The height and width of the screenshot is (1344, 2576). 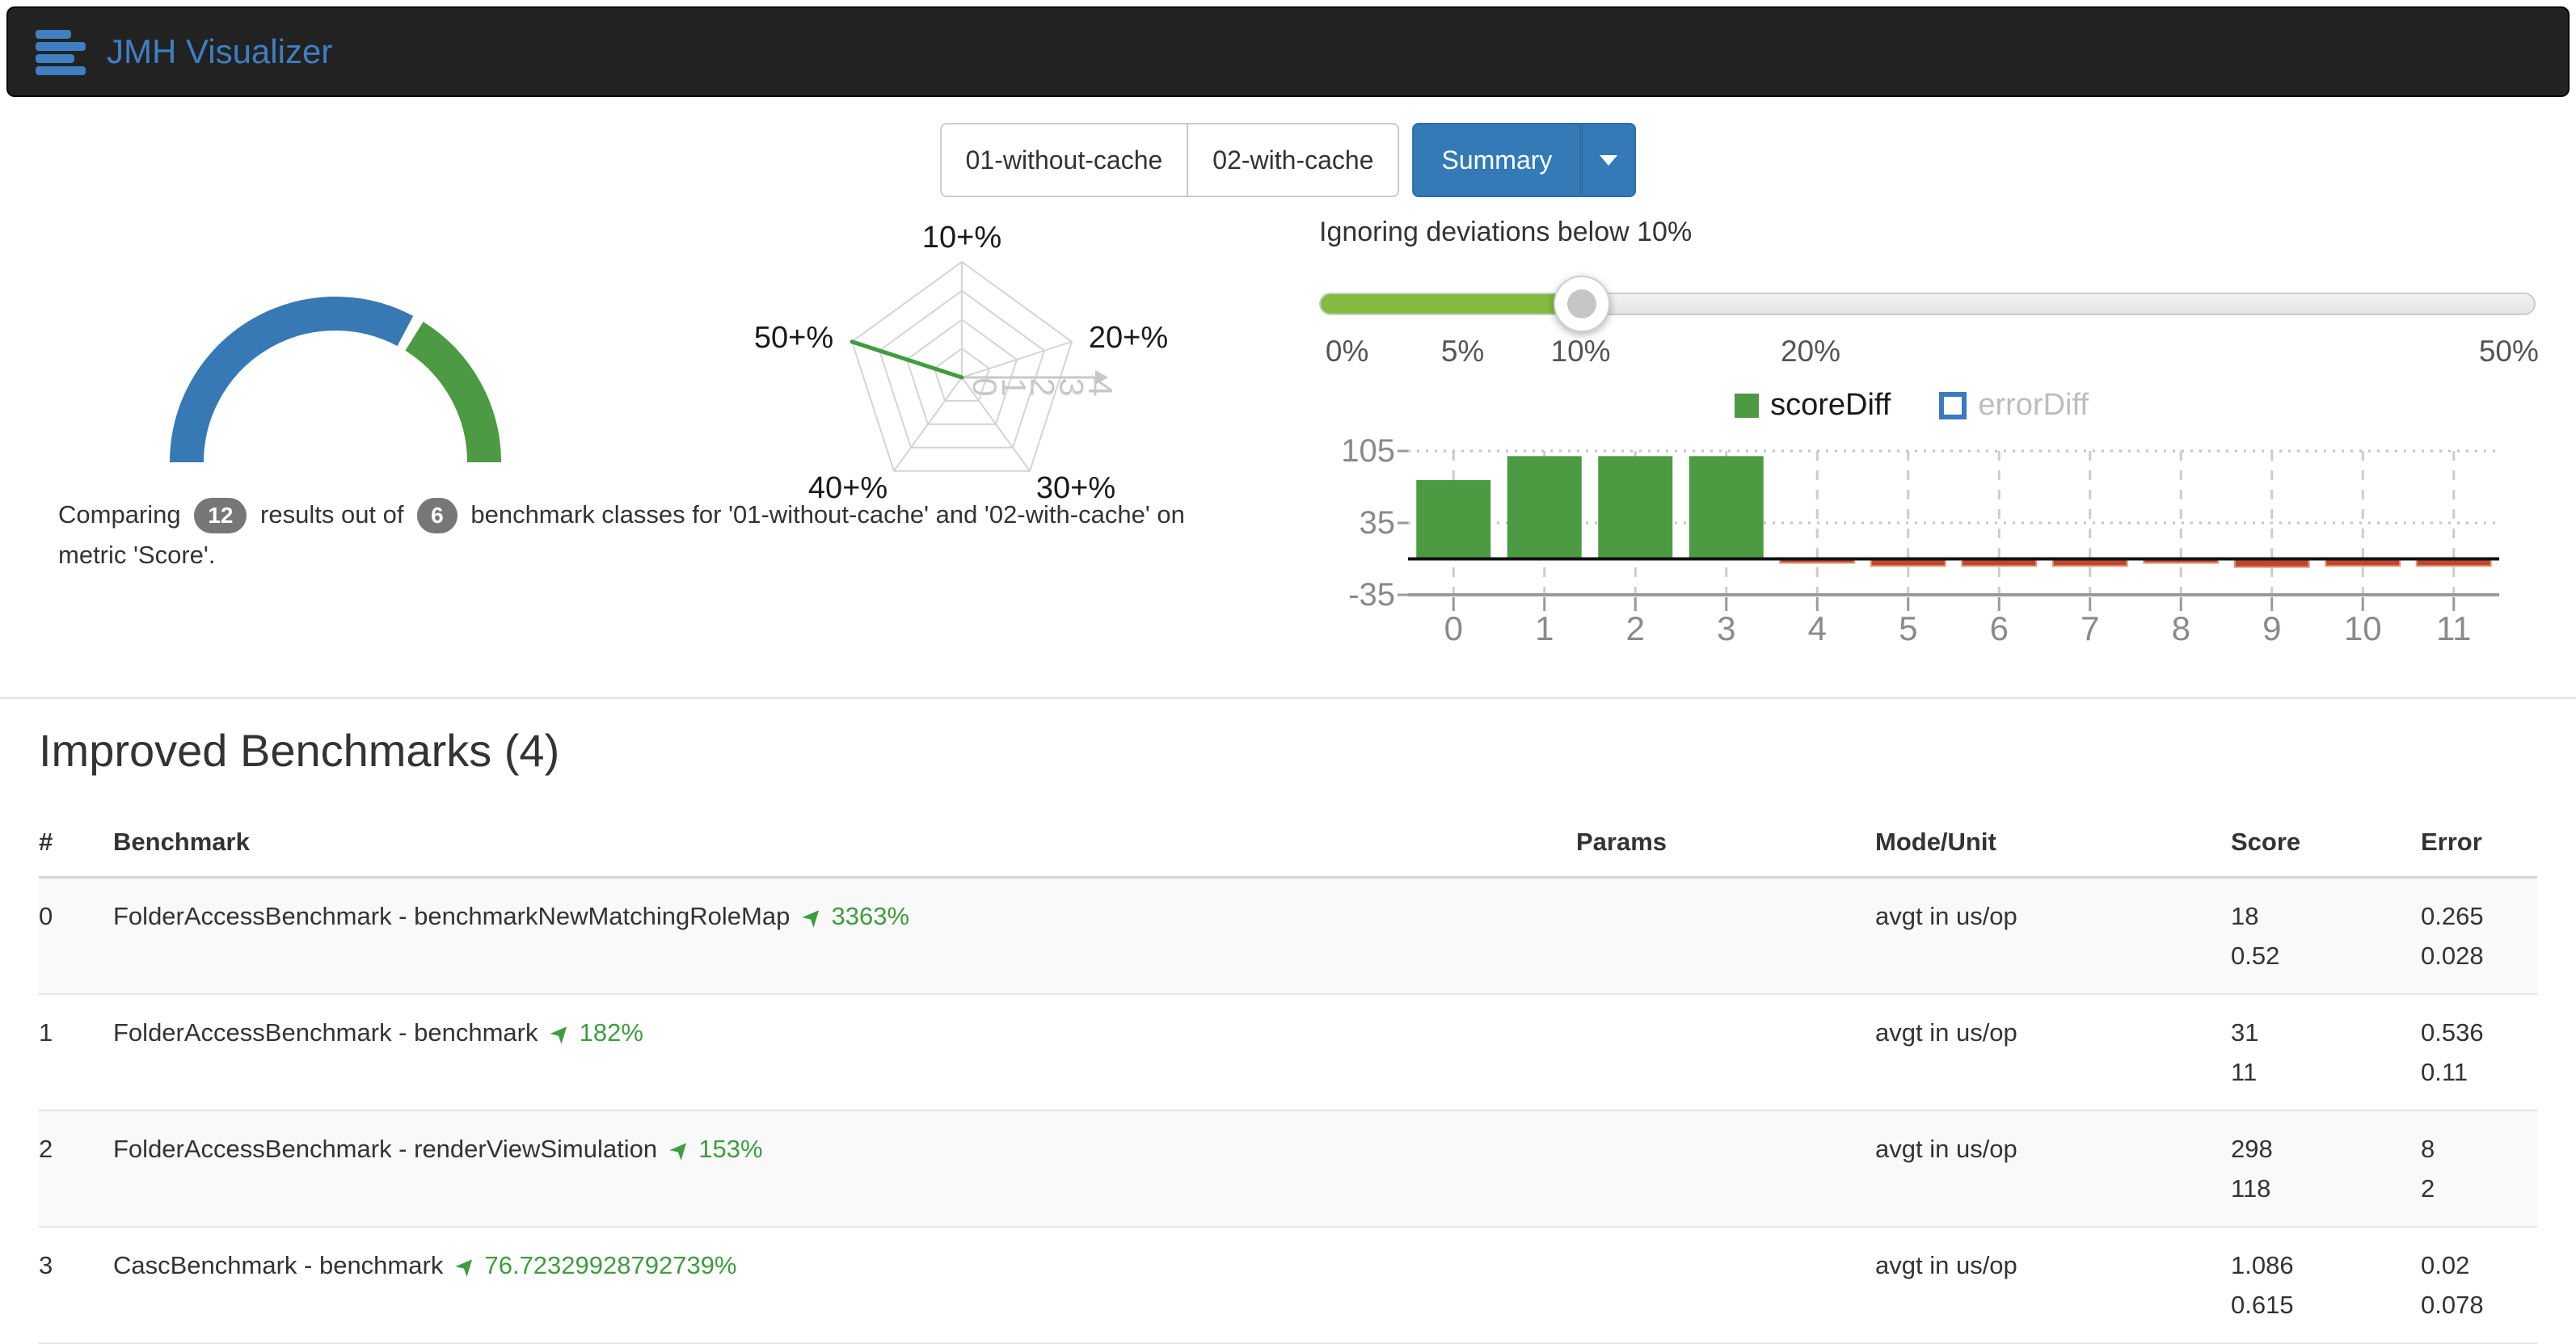 What do you see at coordinates (2318, 1052) in the screenshot?
I see `score-cell: 31 11` at bounding box center [2318, 1052].